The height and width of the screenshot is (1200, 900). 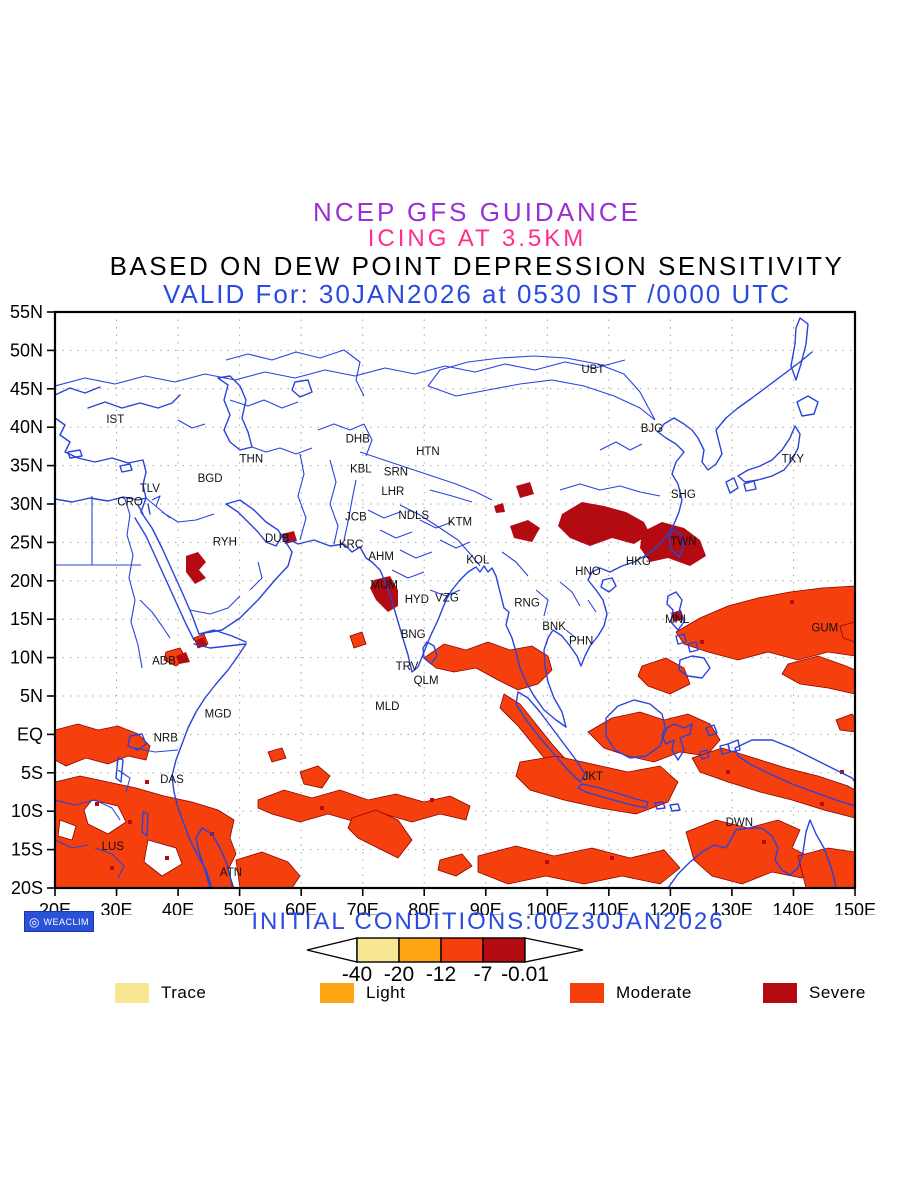 I want to click on station-label-shg: SHG, so click(x=683, y=495).